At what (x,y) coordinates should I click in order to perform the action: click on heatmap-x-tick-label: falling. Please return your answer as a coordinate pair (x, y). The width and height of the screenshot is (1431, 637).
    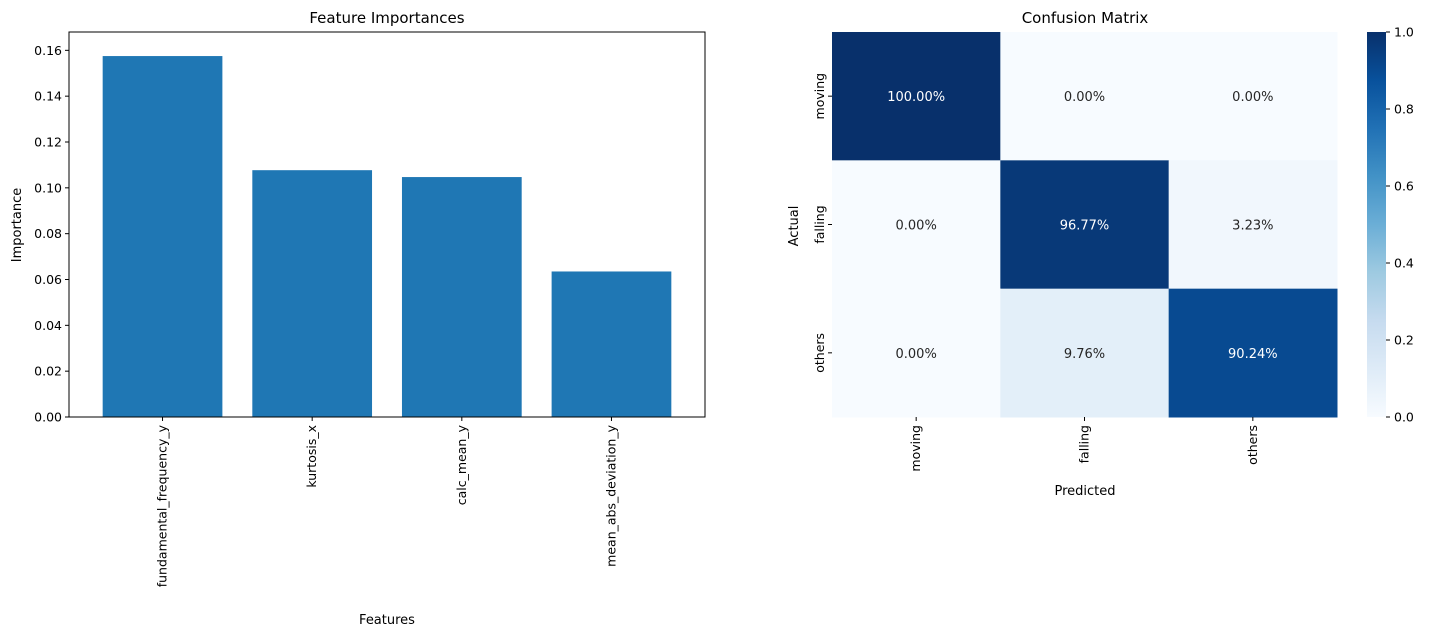
    Looking at the image, I should click on (1084, 444).